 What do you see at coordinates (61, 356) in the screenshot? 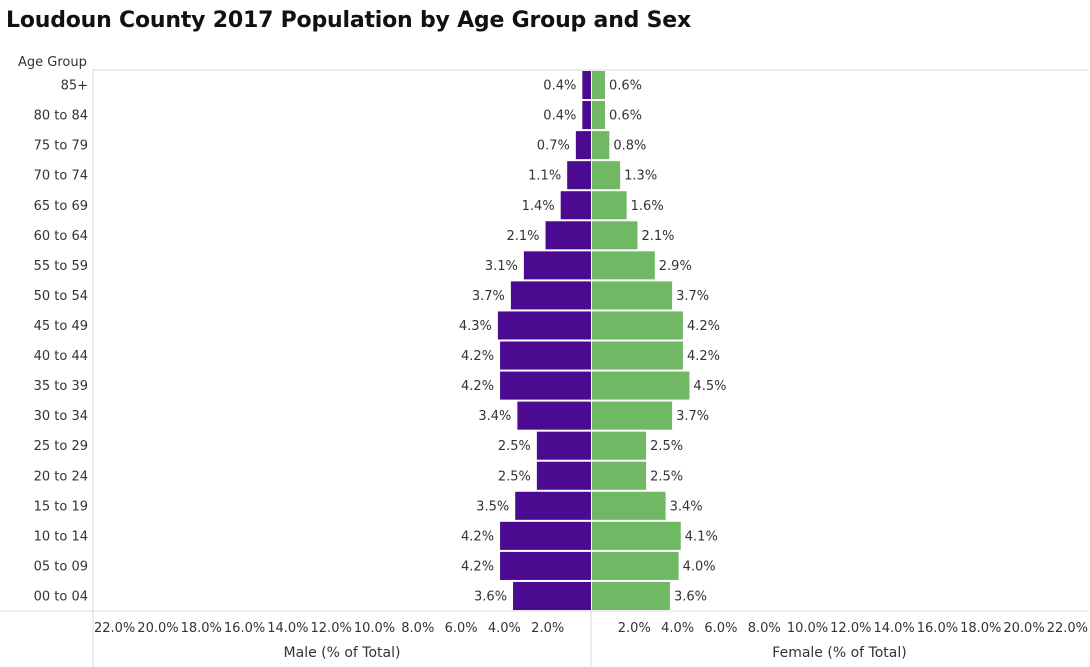
I see `age-group-label: 40 to 44` at bounding box center [61, 356].